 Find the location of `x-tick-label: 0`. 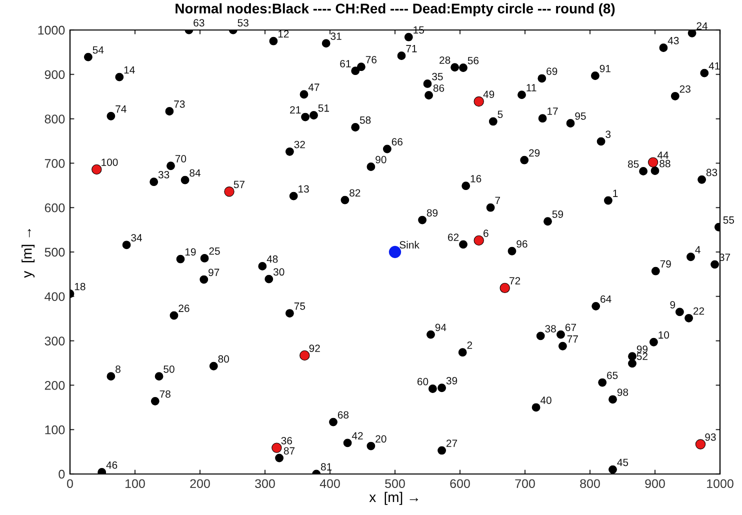

x-tick-label: 0 is located at coordinates (70, 483).